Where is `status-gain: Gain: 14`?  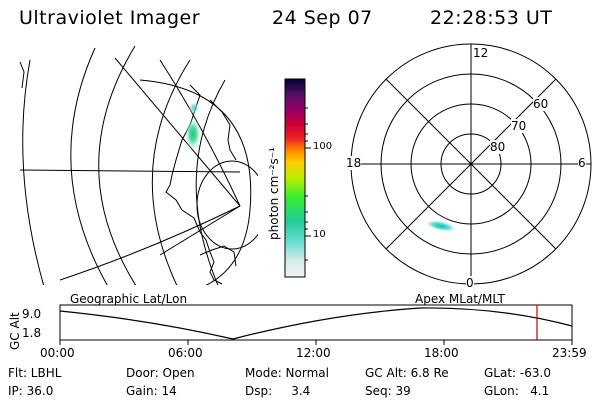
status-gain: Gain: 14 is located at coordinates (151, 391).